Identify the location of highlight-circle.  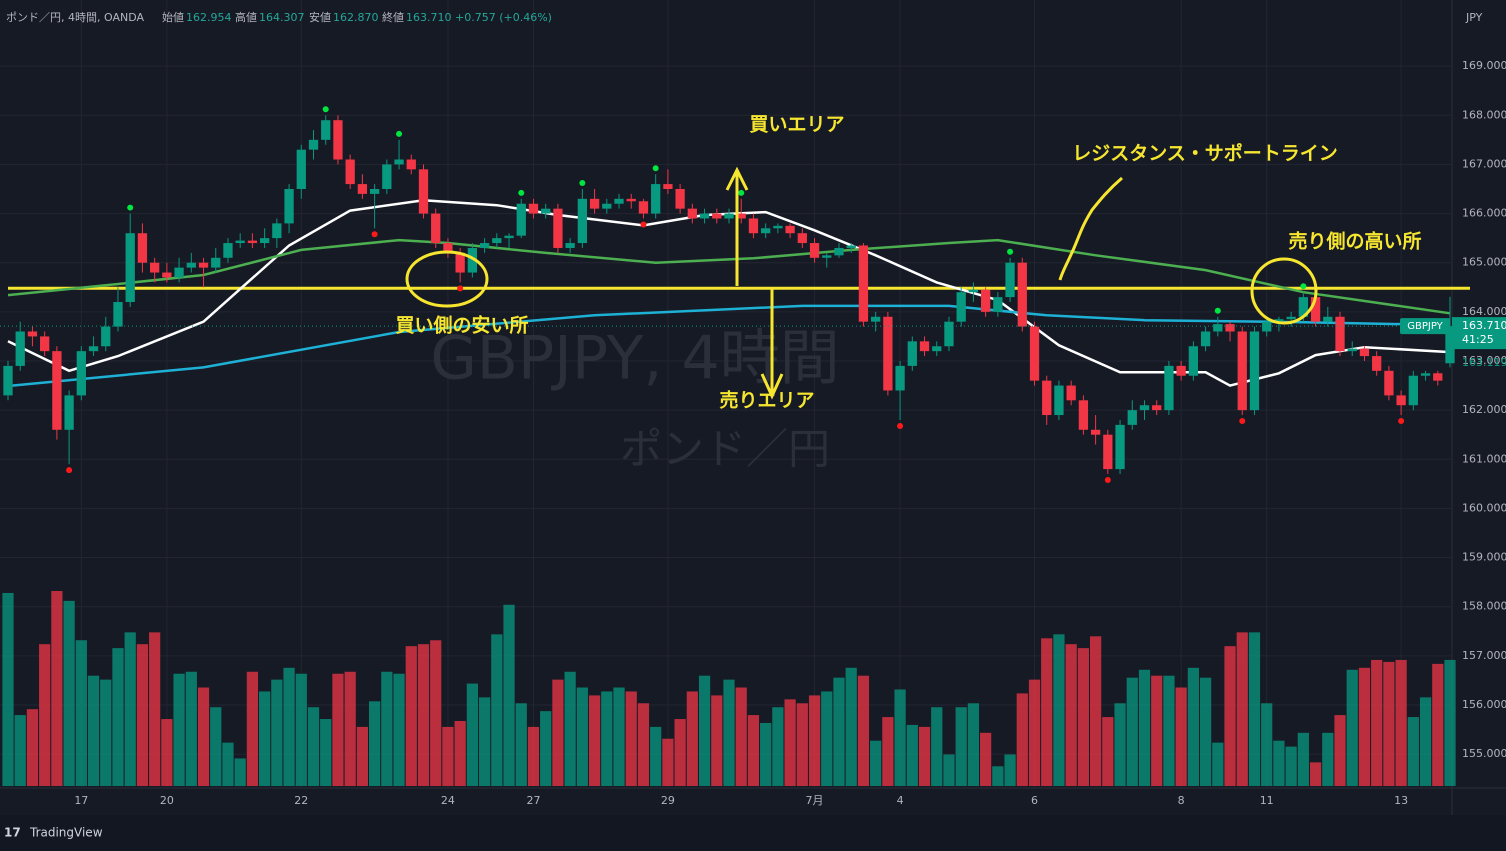
(447, 279).